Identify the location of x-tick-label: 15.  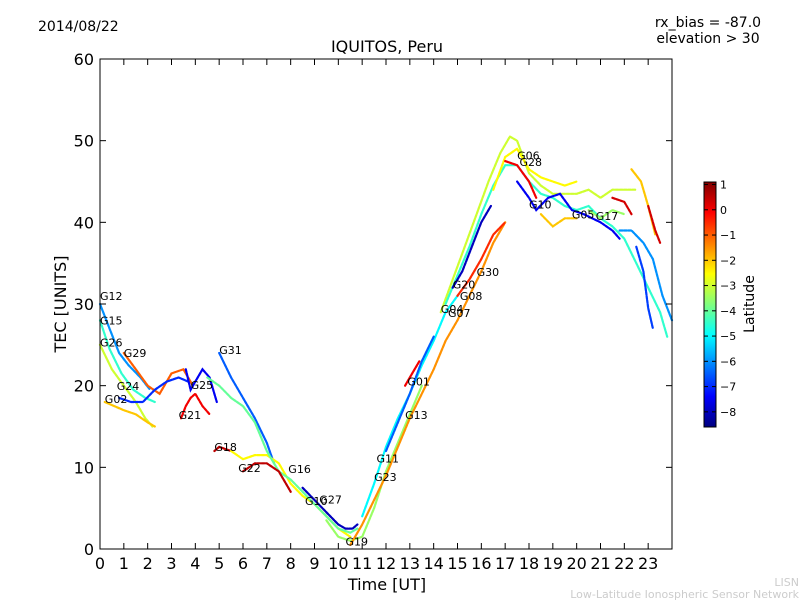
(457, 563).